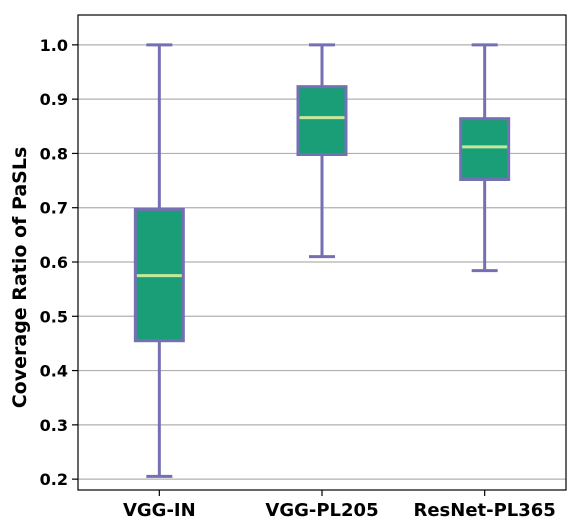  Describe the element at coordinates (54, 153) in the screenshot. I see `y-tick-label: 0.8` at that location.